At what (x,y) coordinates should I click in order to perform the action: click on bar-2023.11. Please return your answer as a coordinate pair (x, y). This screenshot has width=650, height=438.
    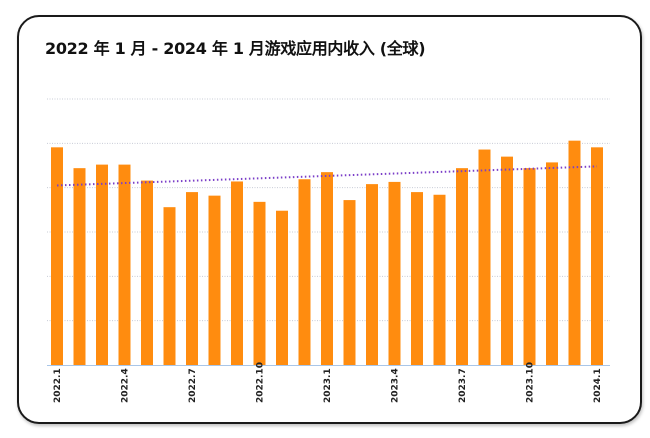
    Looking at the image, I should click on (552, 263).